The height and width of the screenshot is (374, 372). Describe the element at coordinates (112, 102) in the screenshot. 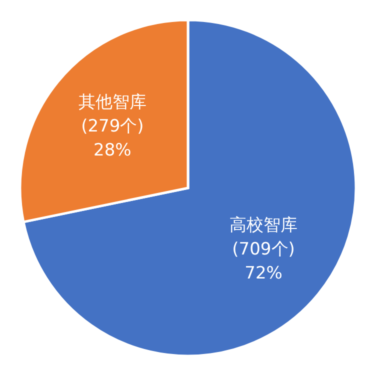

I see `slice-label: 其他智库` at that location.